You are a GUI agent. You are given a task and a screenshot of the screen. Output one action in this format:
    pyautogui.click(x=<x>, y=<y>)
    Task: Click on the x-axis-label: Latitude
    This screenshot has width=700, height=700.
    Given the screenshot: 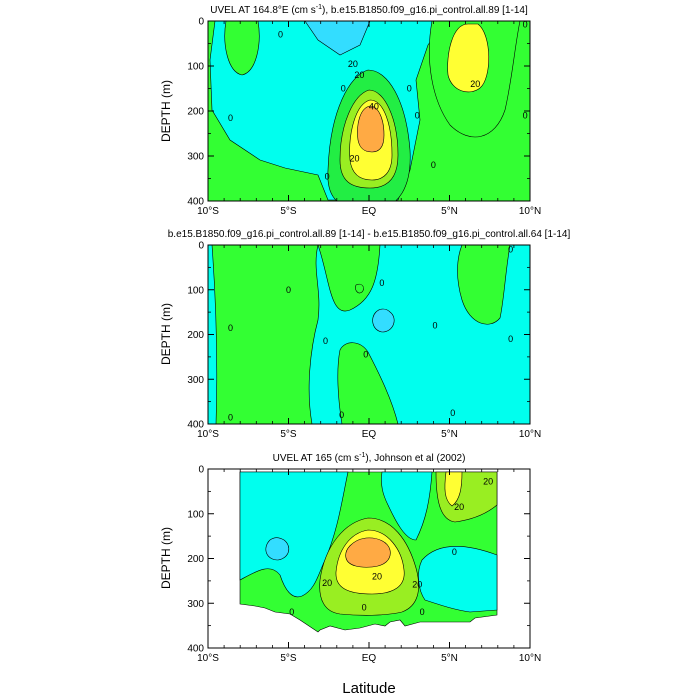 What is the action you would take?
    pyautogui.click(x=368, y=688)
    